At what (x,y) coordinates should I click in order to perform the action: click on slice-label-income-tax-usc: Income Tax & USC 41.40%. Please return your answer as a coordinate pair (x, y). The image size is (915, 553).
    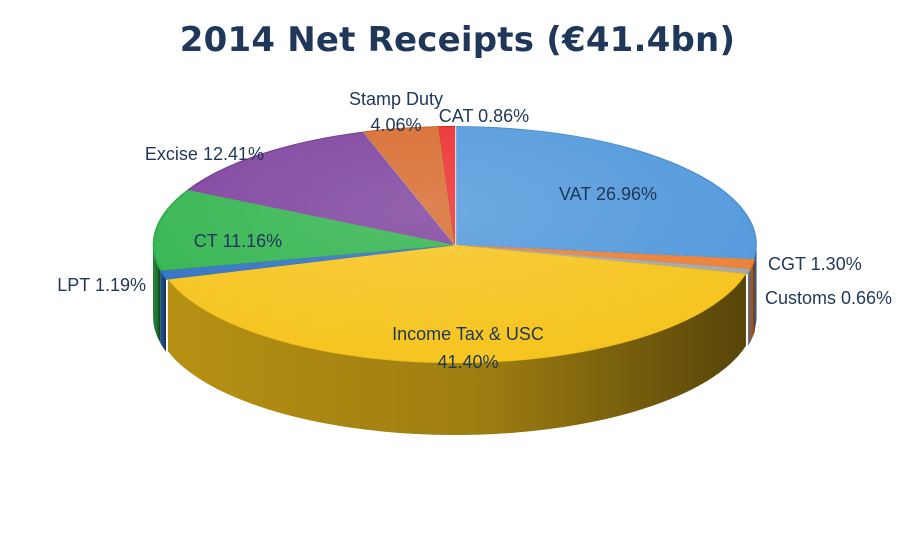
    Looking at the image, I should click on (468, 348).